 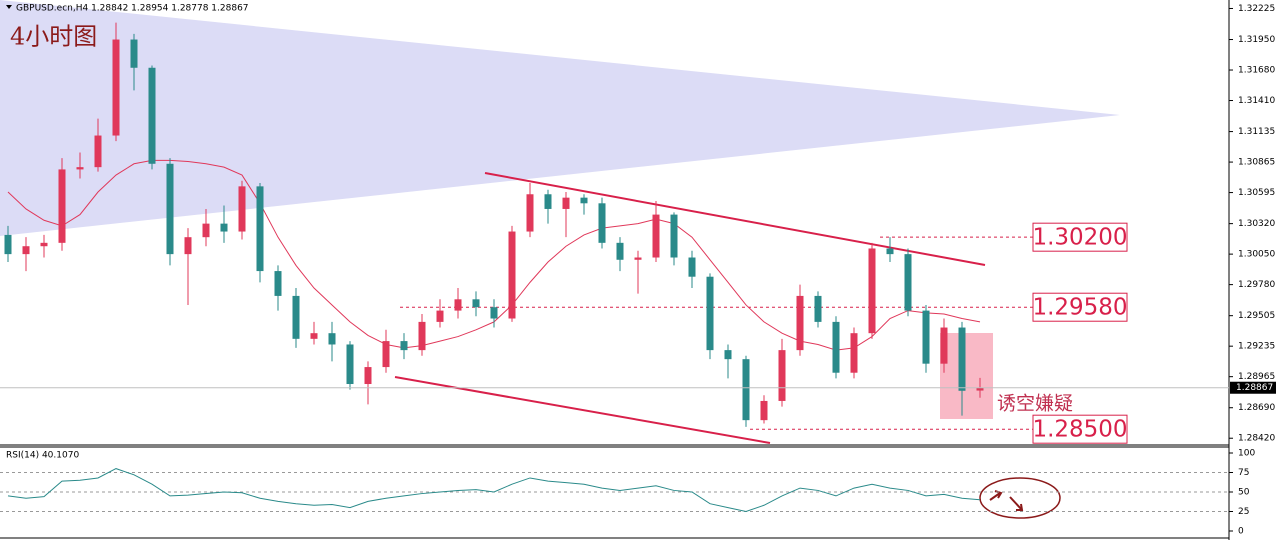 What do you see at coordinates (1256, 285) in the screenshot?
I see `y-tick-label: 1.29780` at bounding box center [1256, 285].